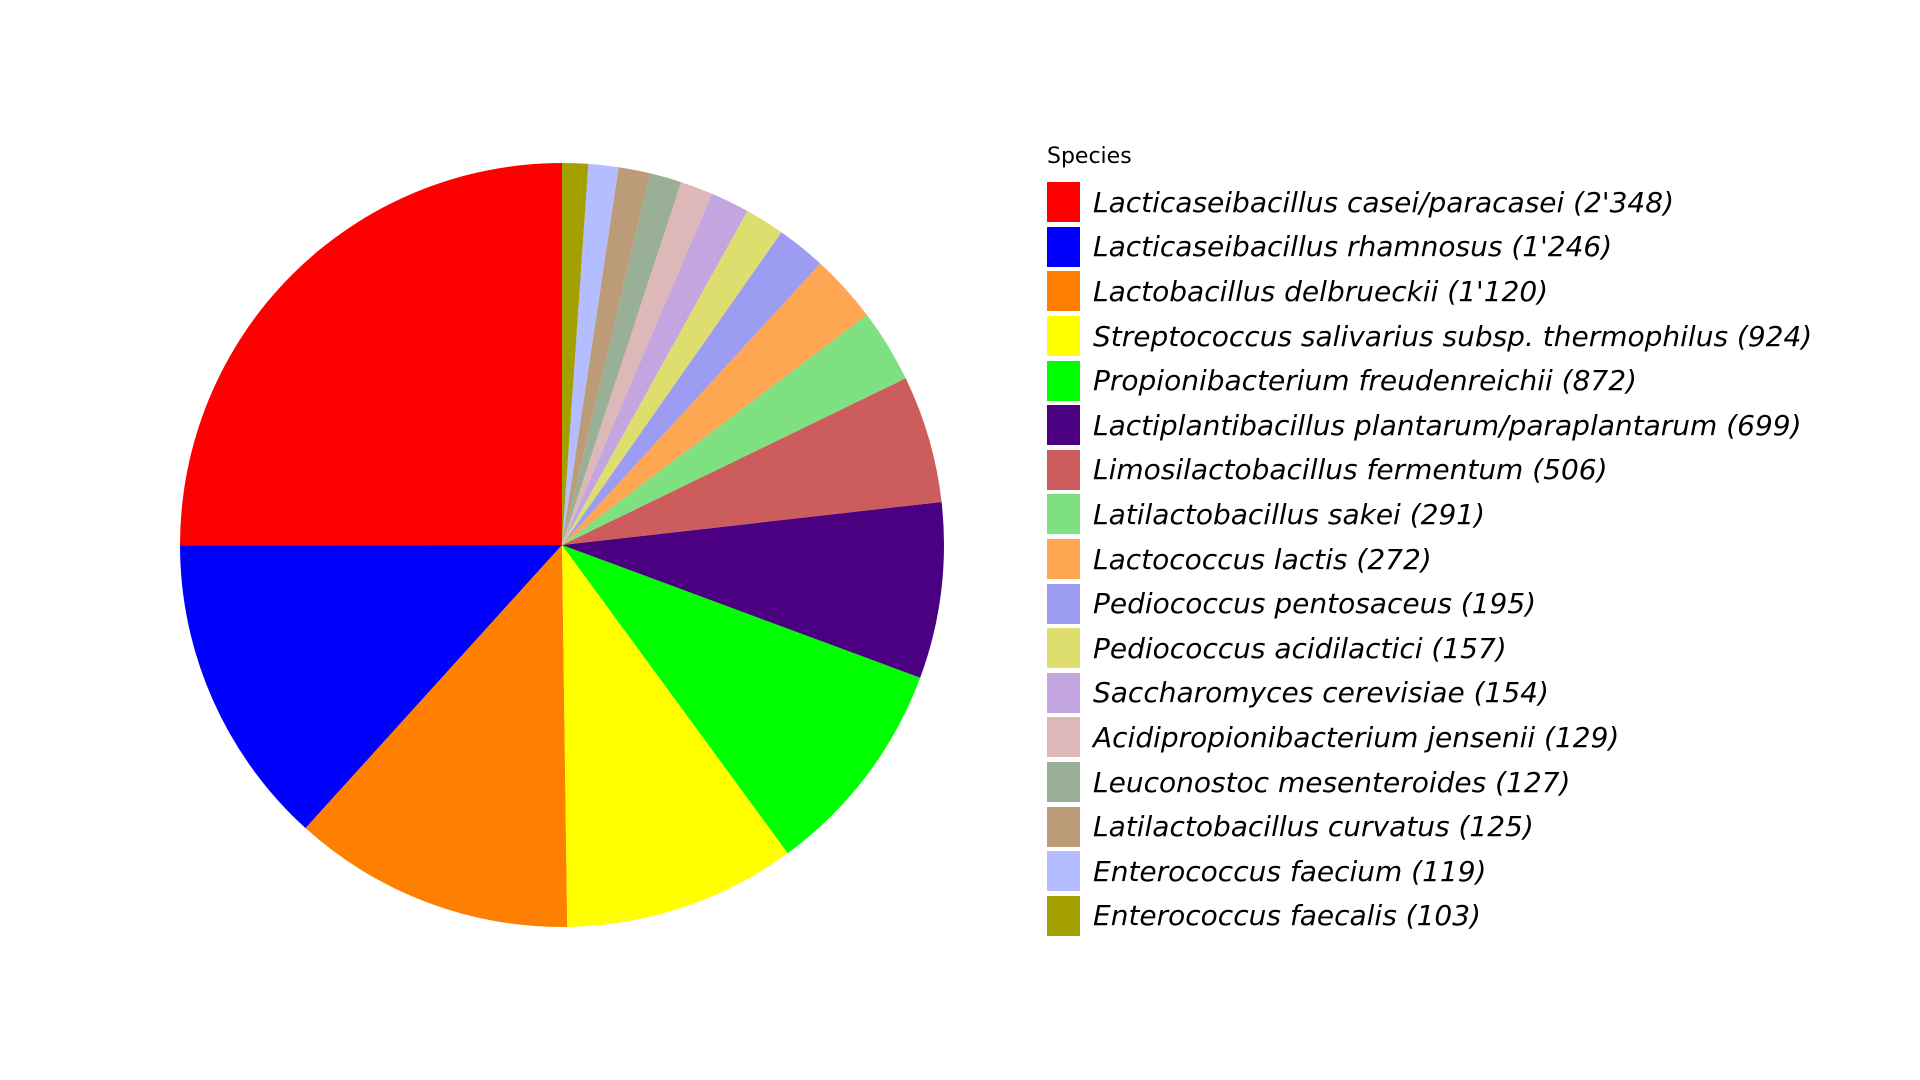  I want to click on legend-item: Propionibacterium freudenreichii (872), so click(1429, 380).